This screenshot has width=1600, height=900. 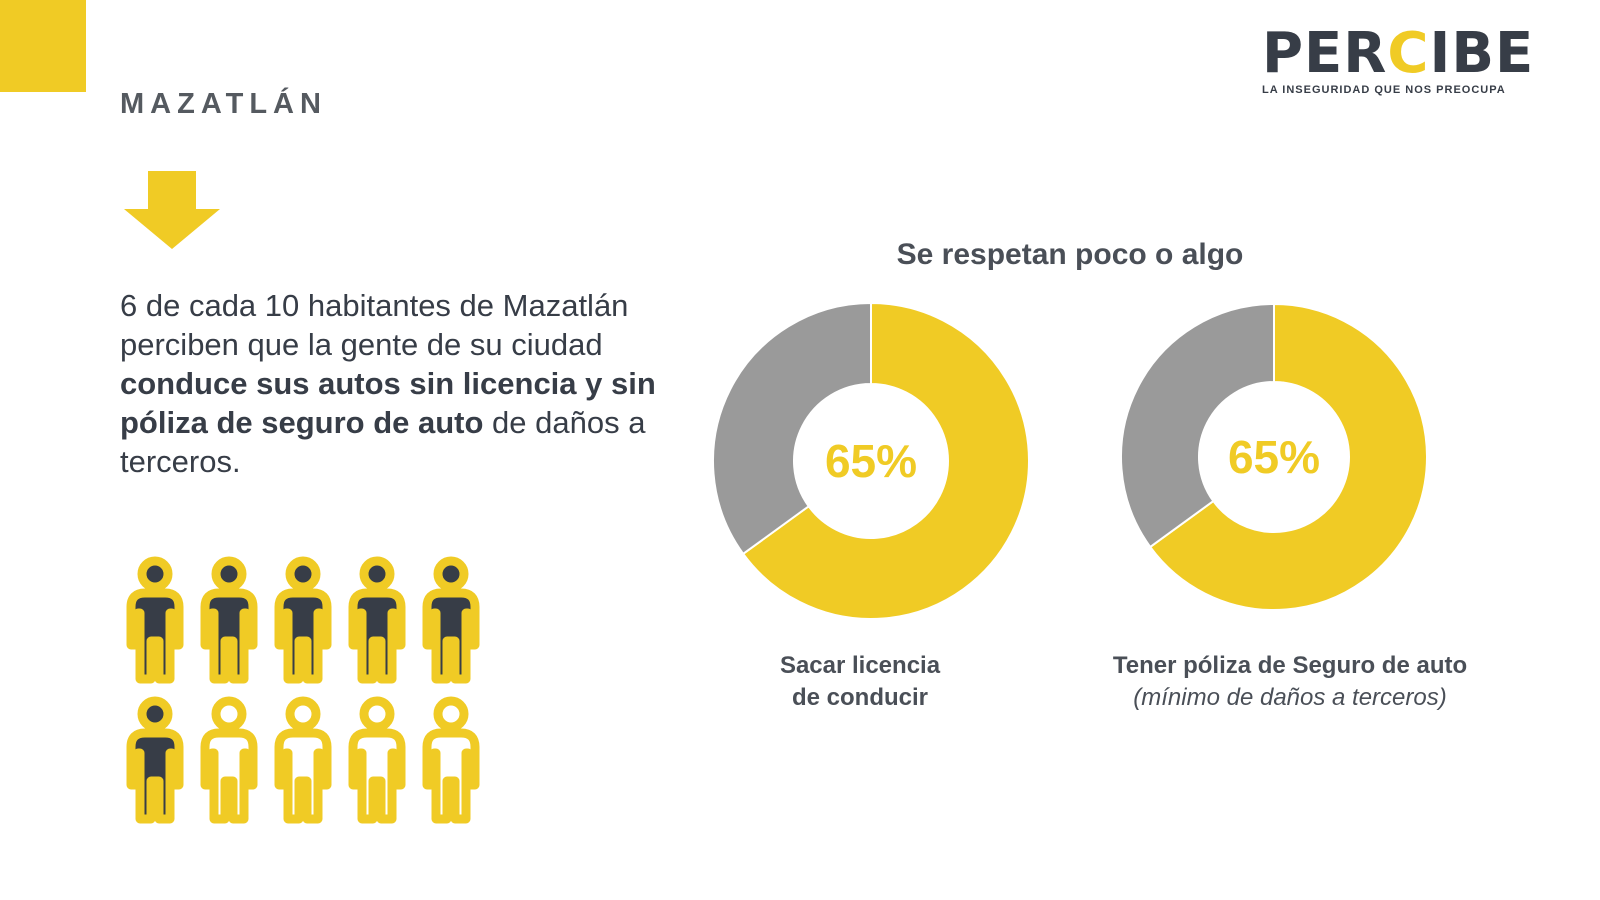 What do you see at coordinates (1070, 254) in the screenshot?
I see `chart-title: Se respetan poco o algo` at bounding box center [1070, 254].